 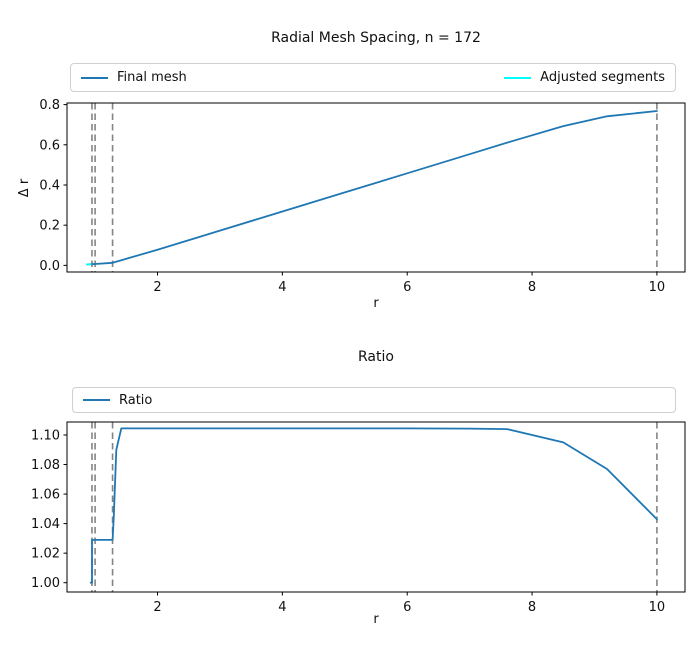 What do you see at coordinates (49, 185) in the screenshot?
I see `y-tick-label: 0.4` at bounding box center [49, 185].